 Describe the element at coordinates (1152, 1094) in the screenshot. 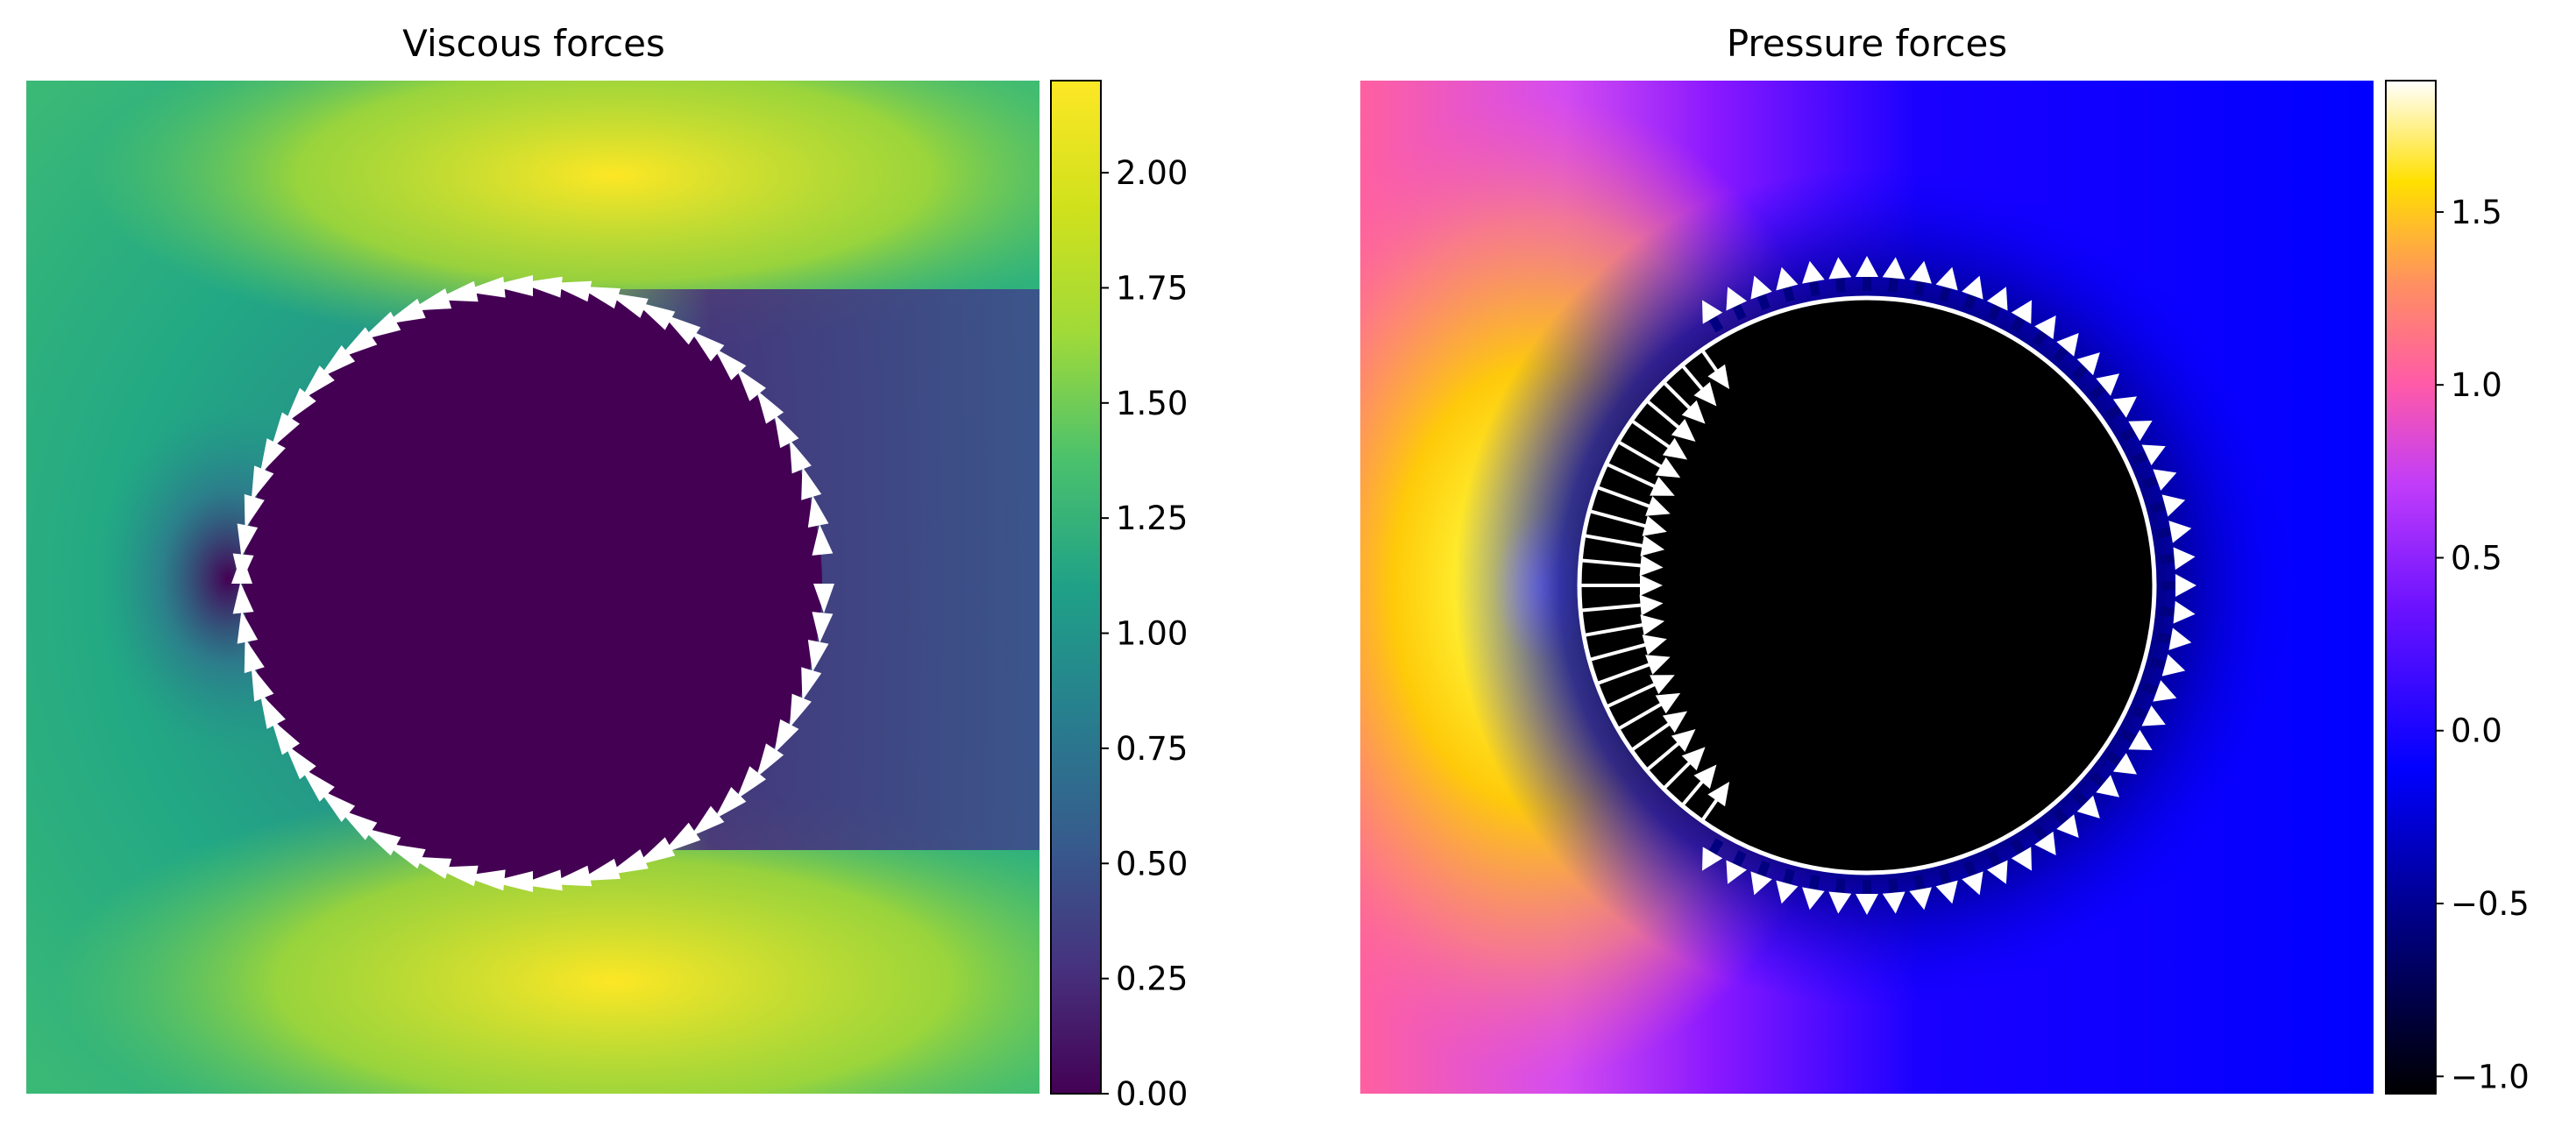

I see `colorbar-tick-label: 0.00` at that location.